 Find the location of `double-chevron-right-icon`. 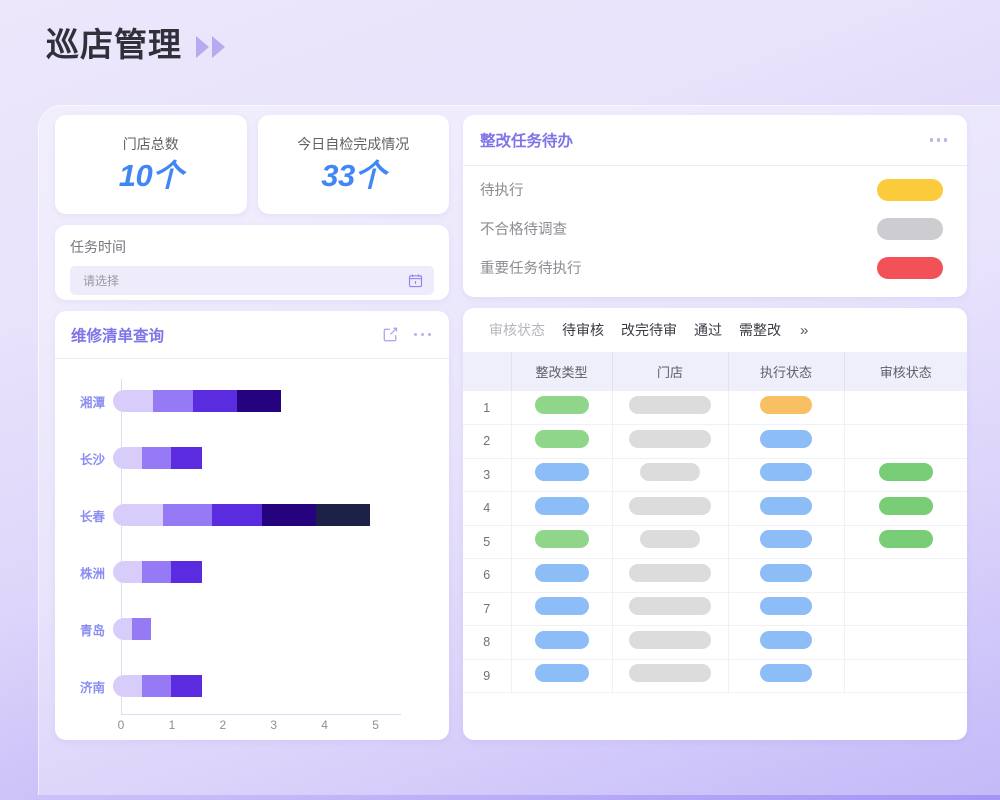

double-chevron-right-icon is located at coordinates (210, 46).